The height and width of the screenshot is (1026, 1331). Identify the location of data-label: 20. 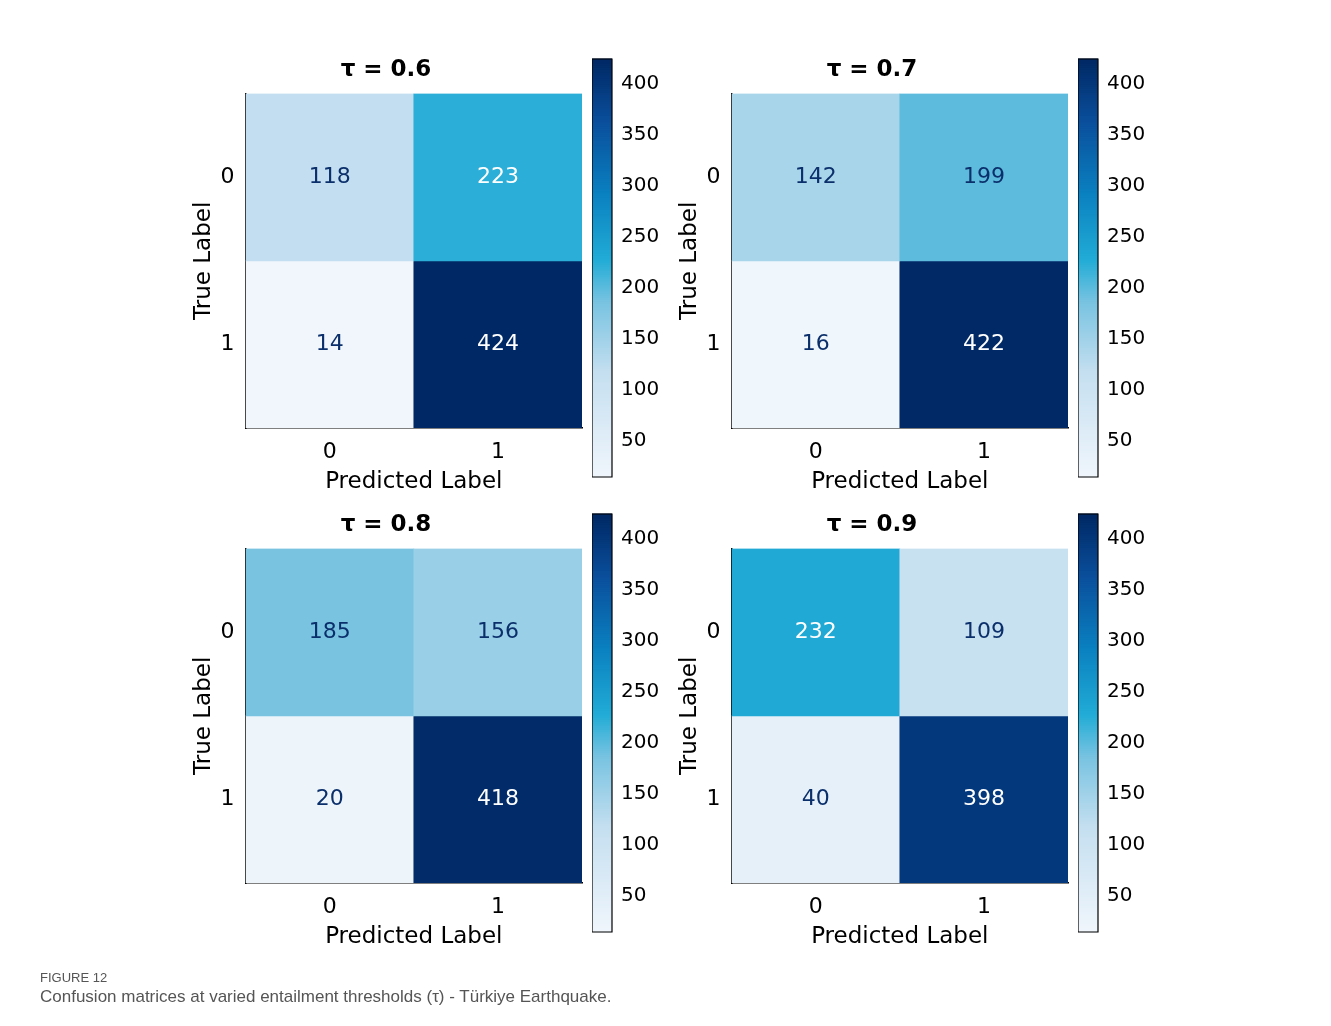
(329, 798).